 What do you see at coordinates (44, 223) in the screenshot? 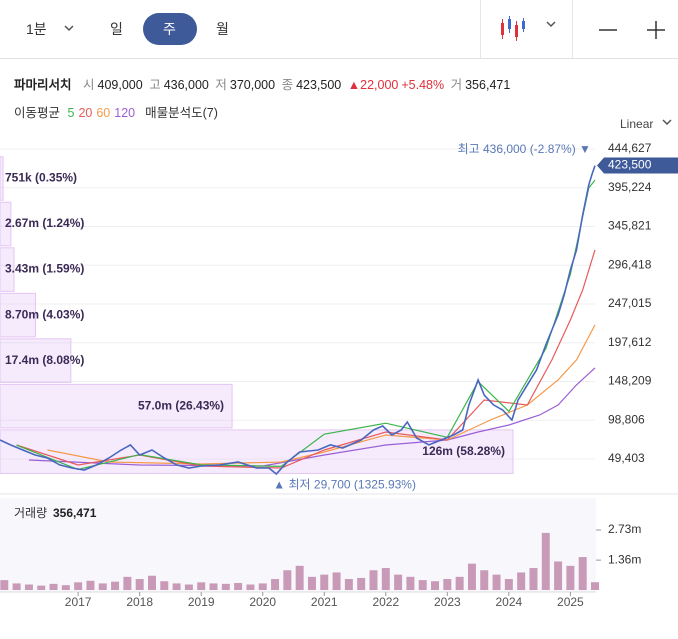
I see `profile-label: 2.67m (1.24%)` at bounding box center [44, 223].